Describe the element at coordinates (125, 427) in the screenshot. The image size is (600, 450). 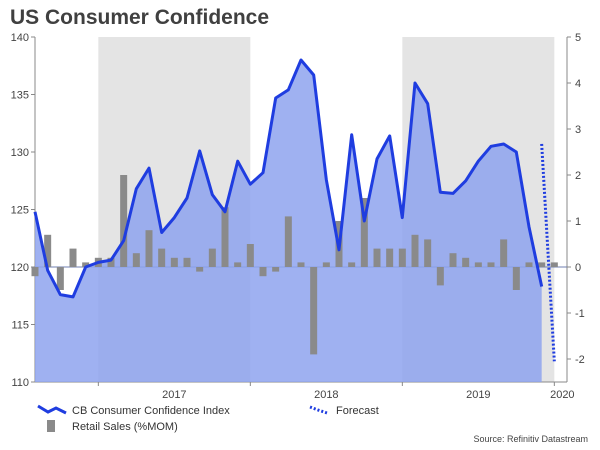
I see `legend-retail-label: Retail Sales (%MOM)` at that location.